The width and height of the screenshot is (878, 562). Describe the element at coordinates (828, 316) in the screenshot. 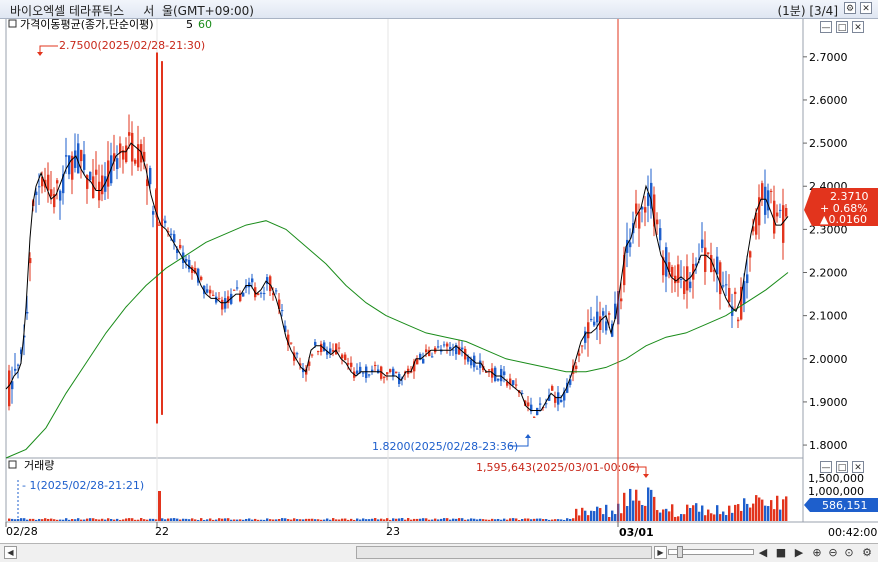

I see `y-tick-label: 2.1000` at that location.